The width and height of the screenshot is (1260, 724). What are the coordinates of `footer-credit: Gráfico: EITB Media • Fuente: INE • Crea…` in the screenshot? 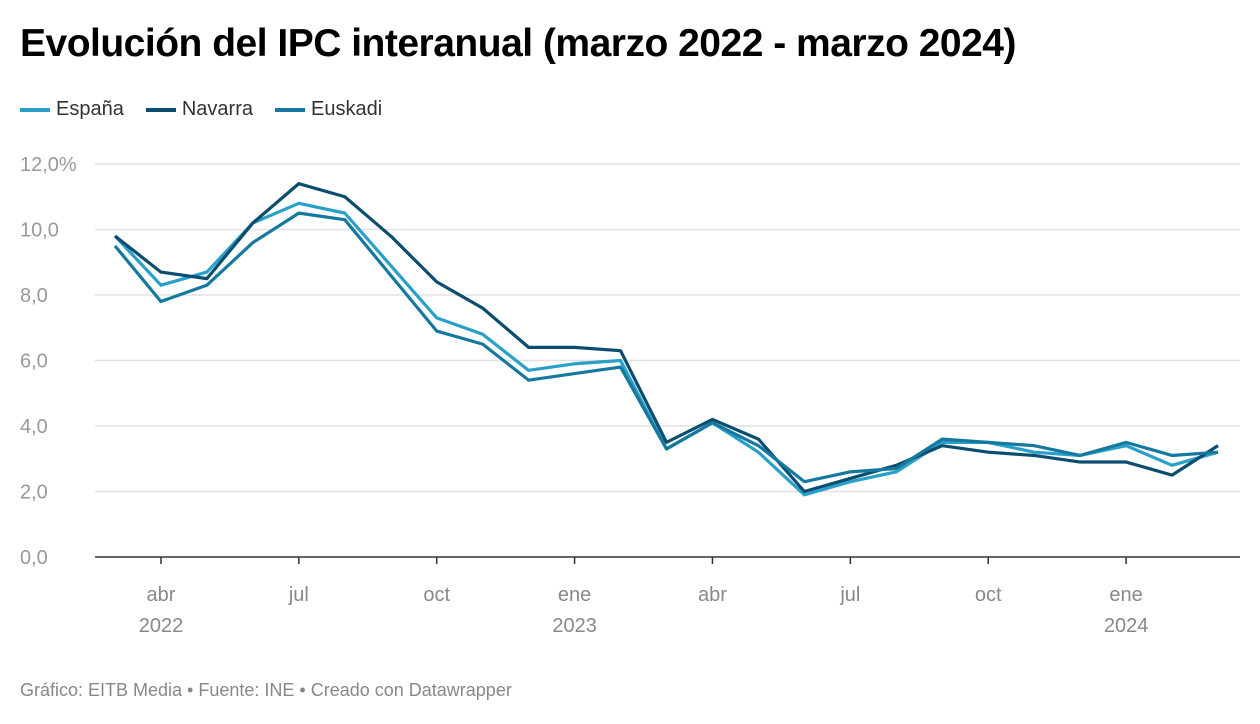 It's located at (266, 690).